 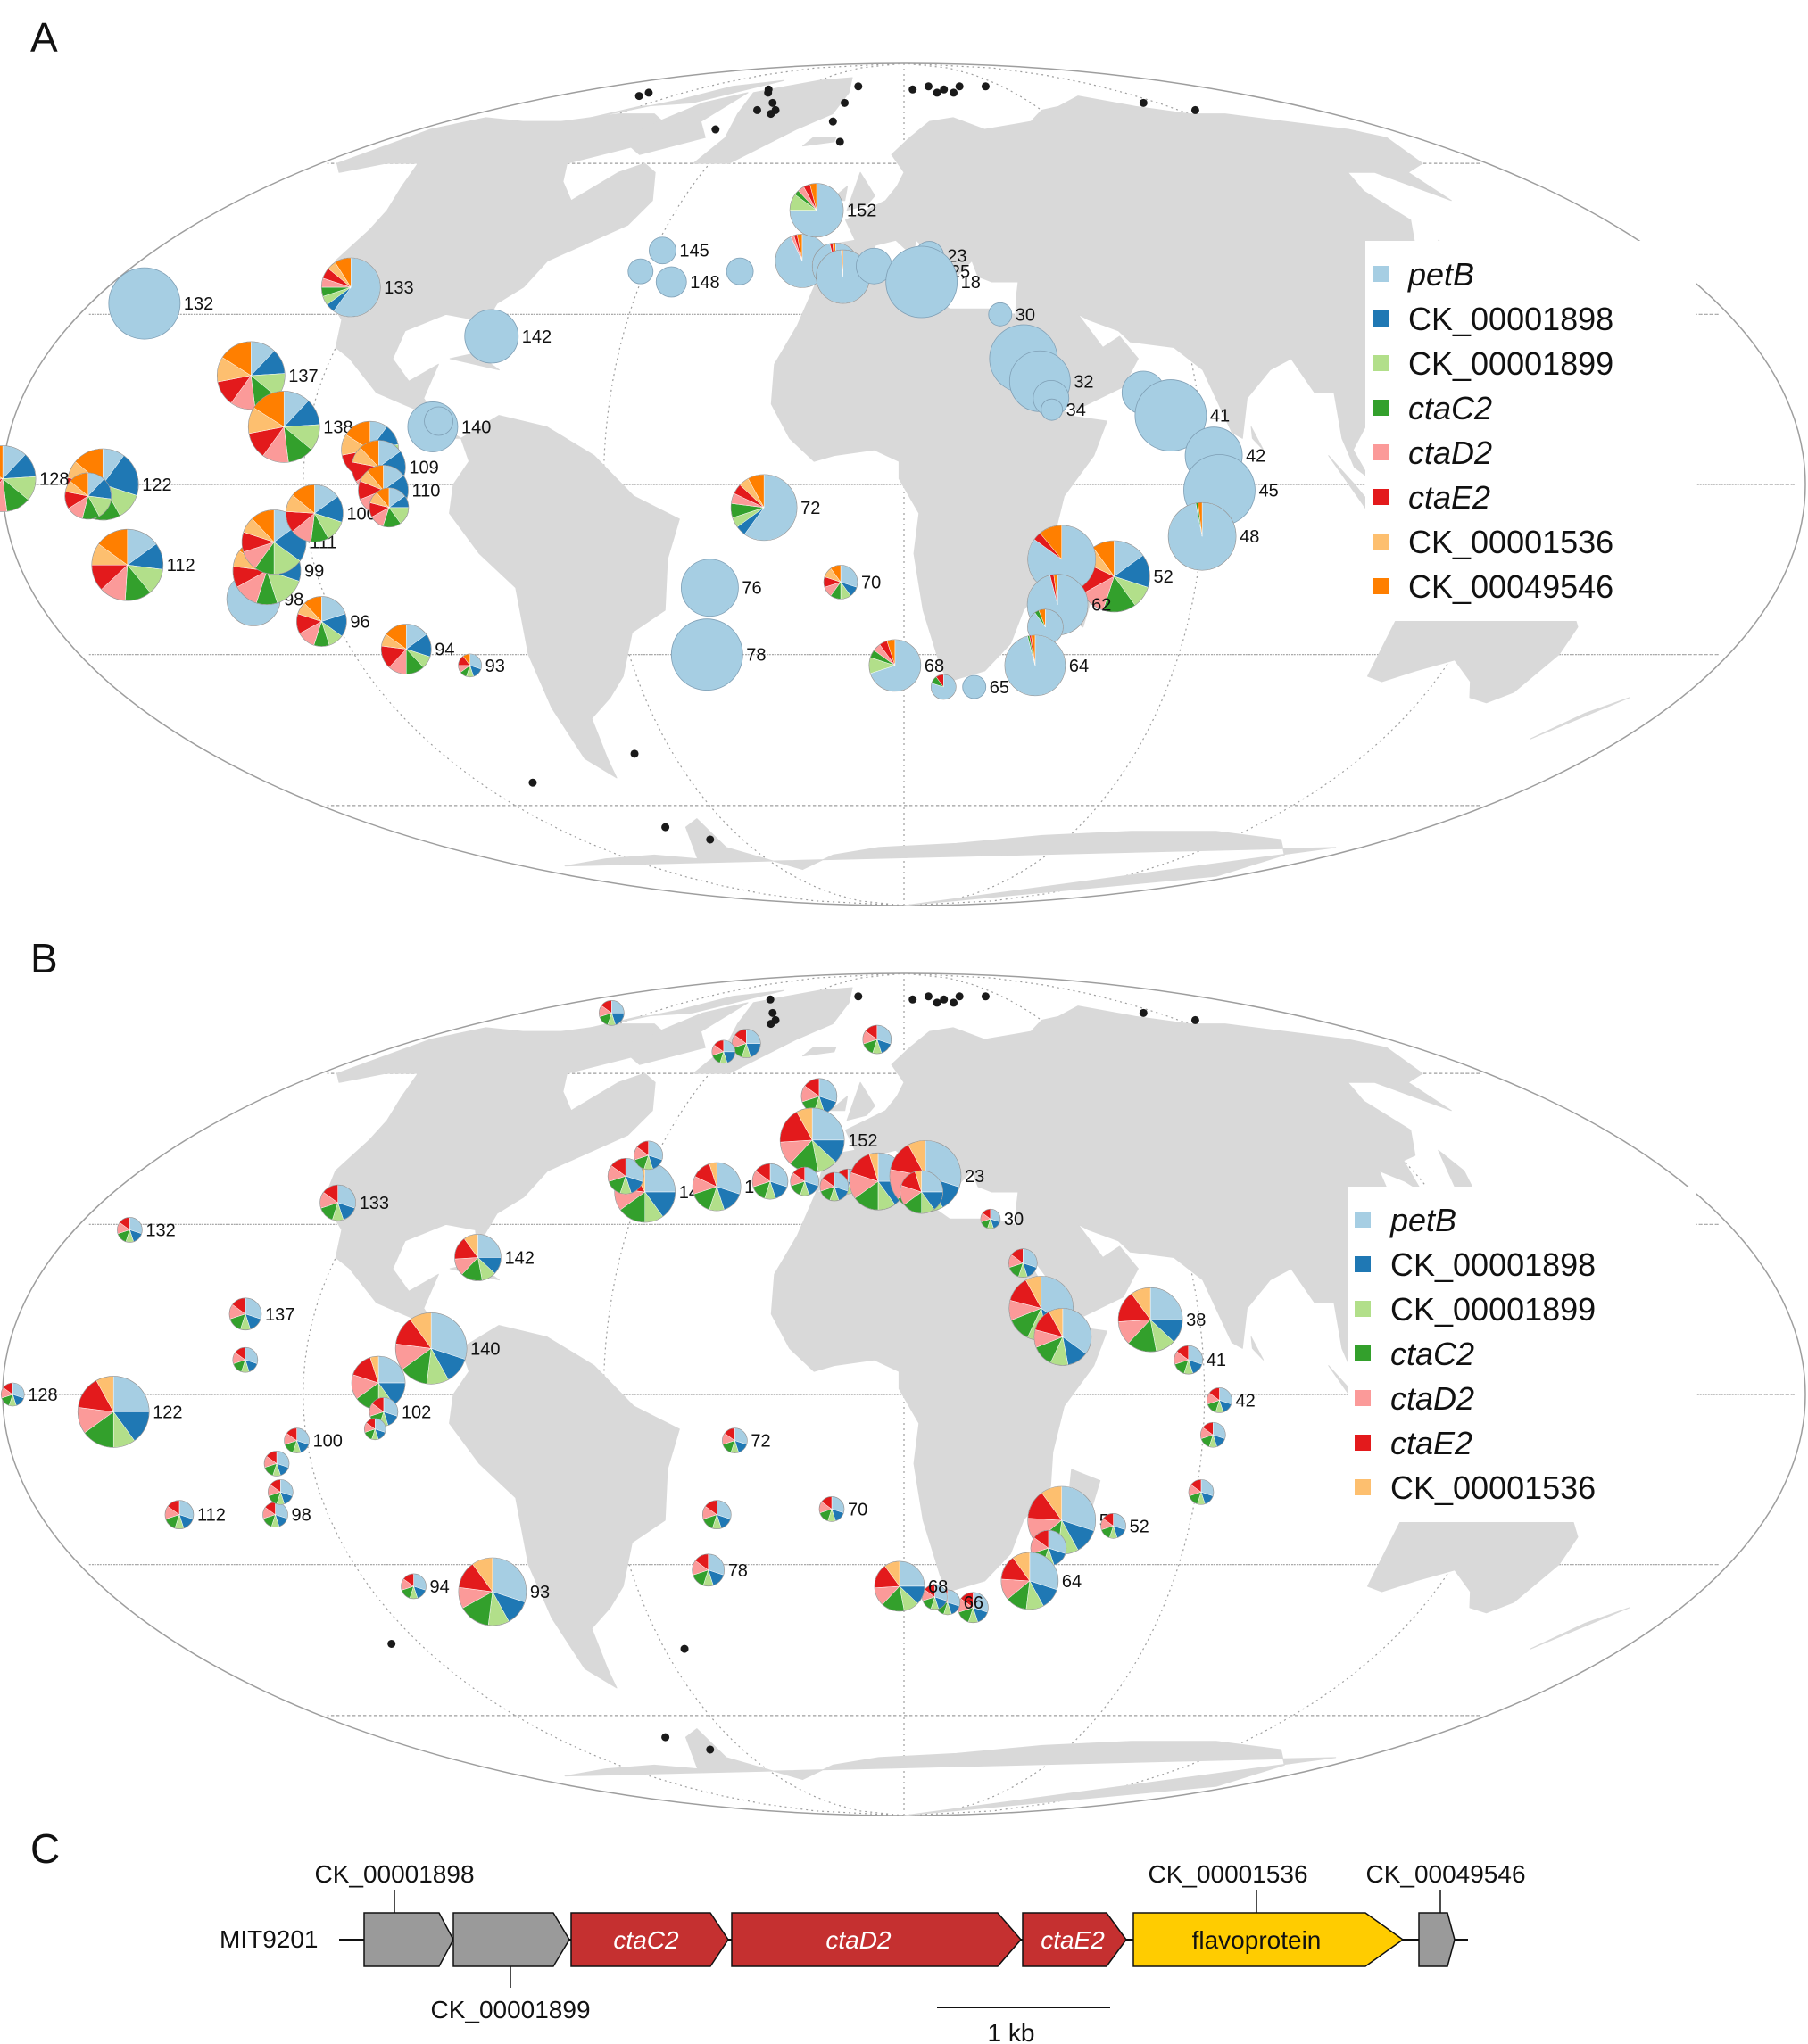 What do you see at coordinates (426, 491) in the screenshot?
I see `station-label: 110` at bounding box center [426, 491].